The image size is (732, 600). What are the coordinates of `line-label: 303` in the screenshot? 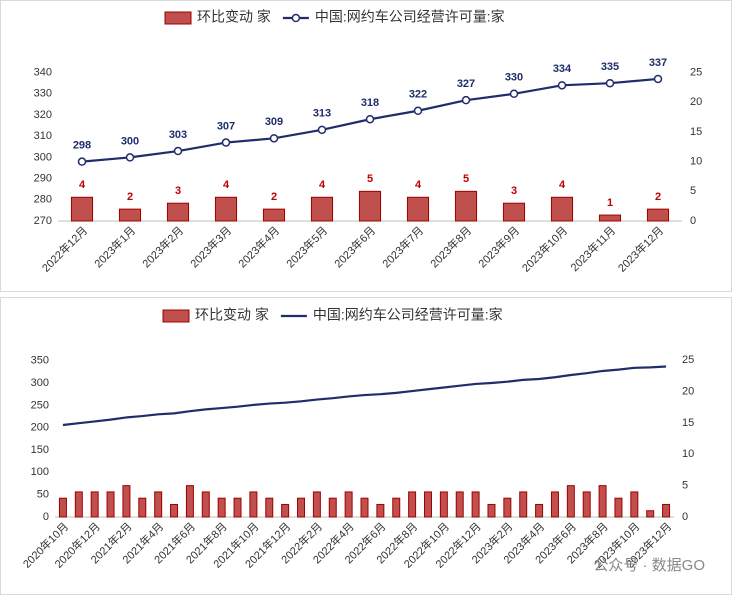 It's located at (178, 135).